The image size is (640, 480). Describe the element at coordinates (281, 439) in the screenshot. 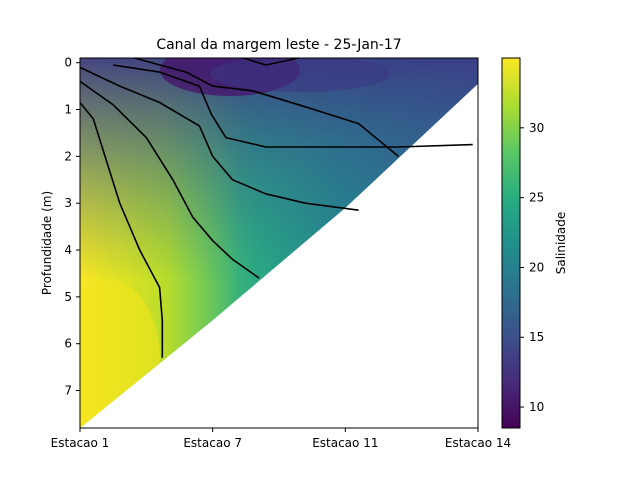

I see `x-axis: Estacao 1 Estacao 7 Estacao 11 Estacao 14` at that location.